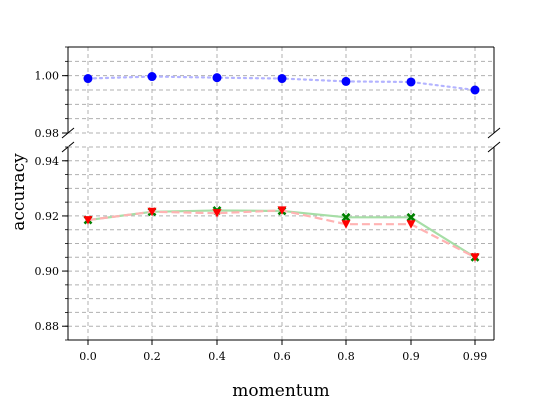  I want to click on lower-y-tick-label: 0.90, so click(47, 271).